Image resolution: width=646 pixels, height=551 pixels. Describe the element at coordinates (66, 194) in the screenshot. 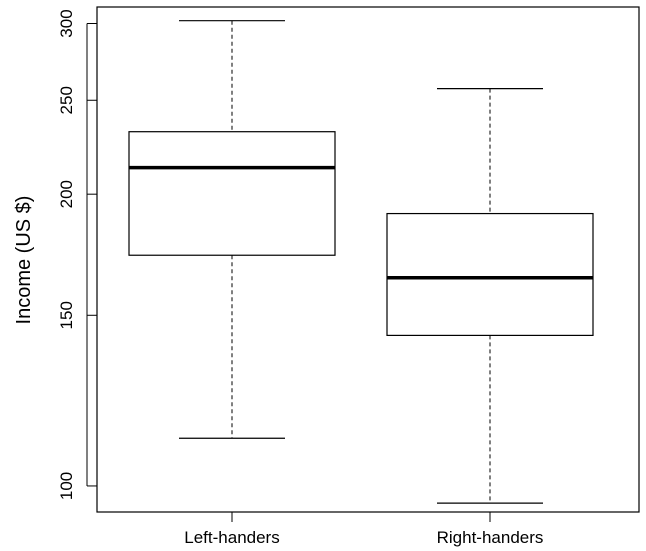

I see `y-tick-label: 200` at that location.